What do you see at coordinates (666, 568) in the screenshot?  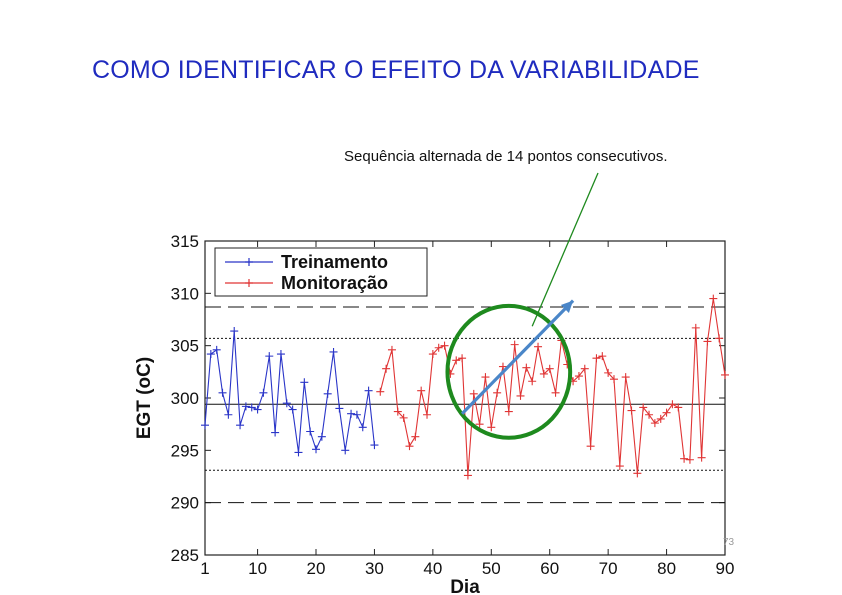 I see `x-tick-label: 80` at bounding box center [666, 568].